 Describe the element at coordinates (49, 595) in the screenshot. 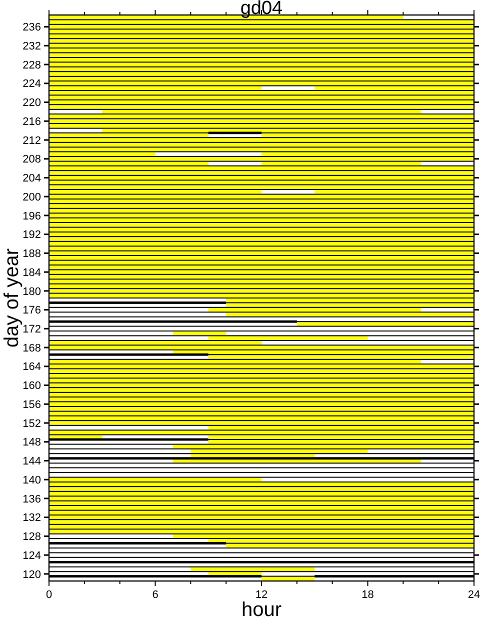

I see `x-tick-label: 0` at that location.